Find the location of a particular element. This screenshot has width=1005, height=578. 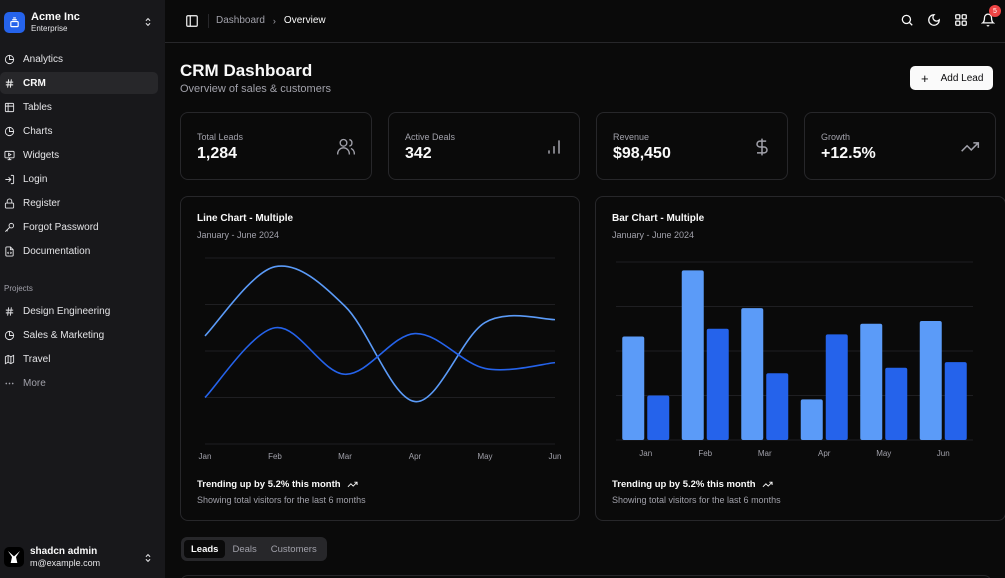

x-tick-label: Jan is located at coordinates (205, 456).